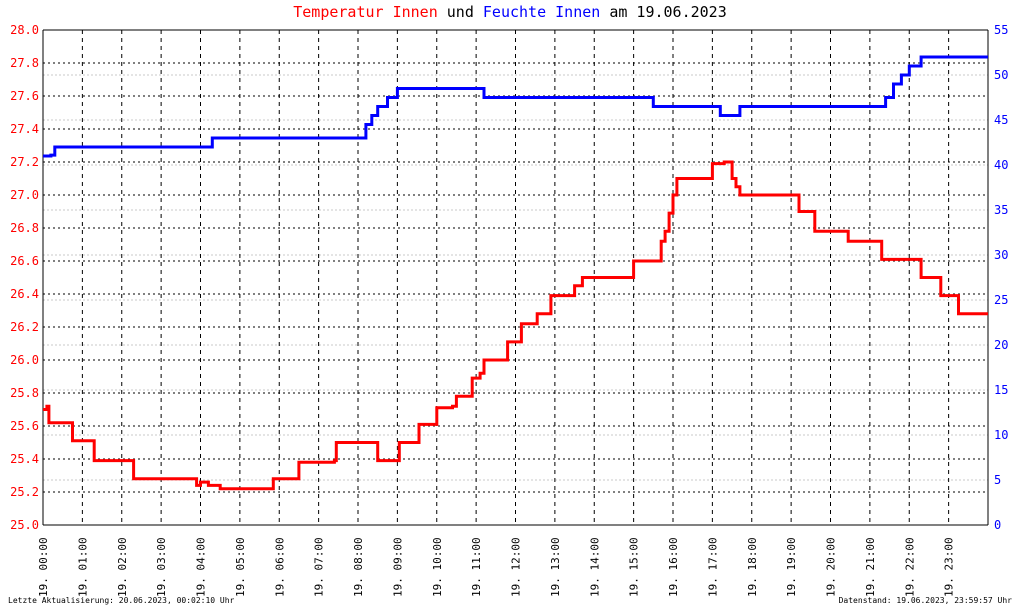 The image size is (1020, 606). What do you see at coordinates (358, 567) in the screenshot?
I see `x-tick-label: 19. 08:00` at bounding box center [358, 567].